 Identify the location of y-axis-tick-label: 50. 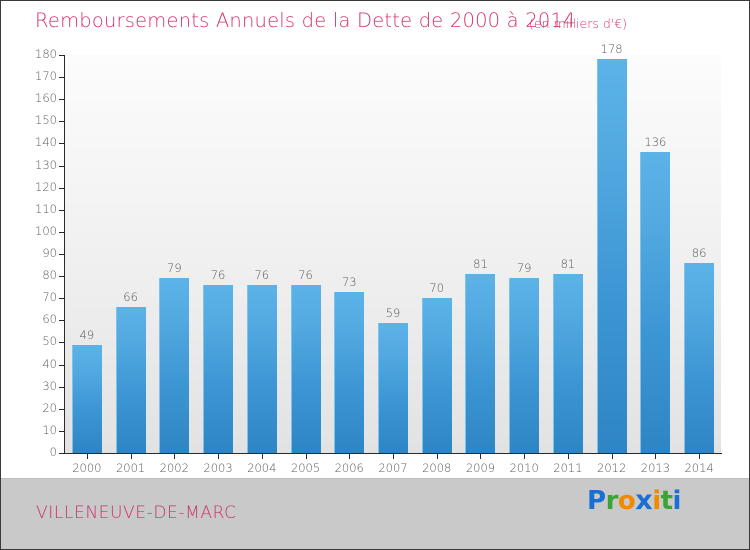
(49, 341).